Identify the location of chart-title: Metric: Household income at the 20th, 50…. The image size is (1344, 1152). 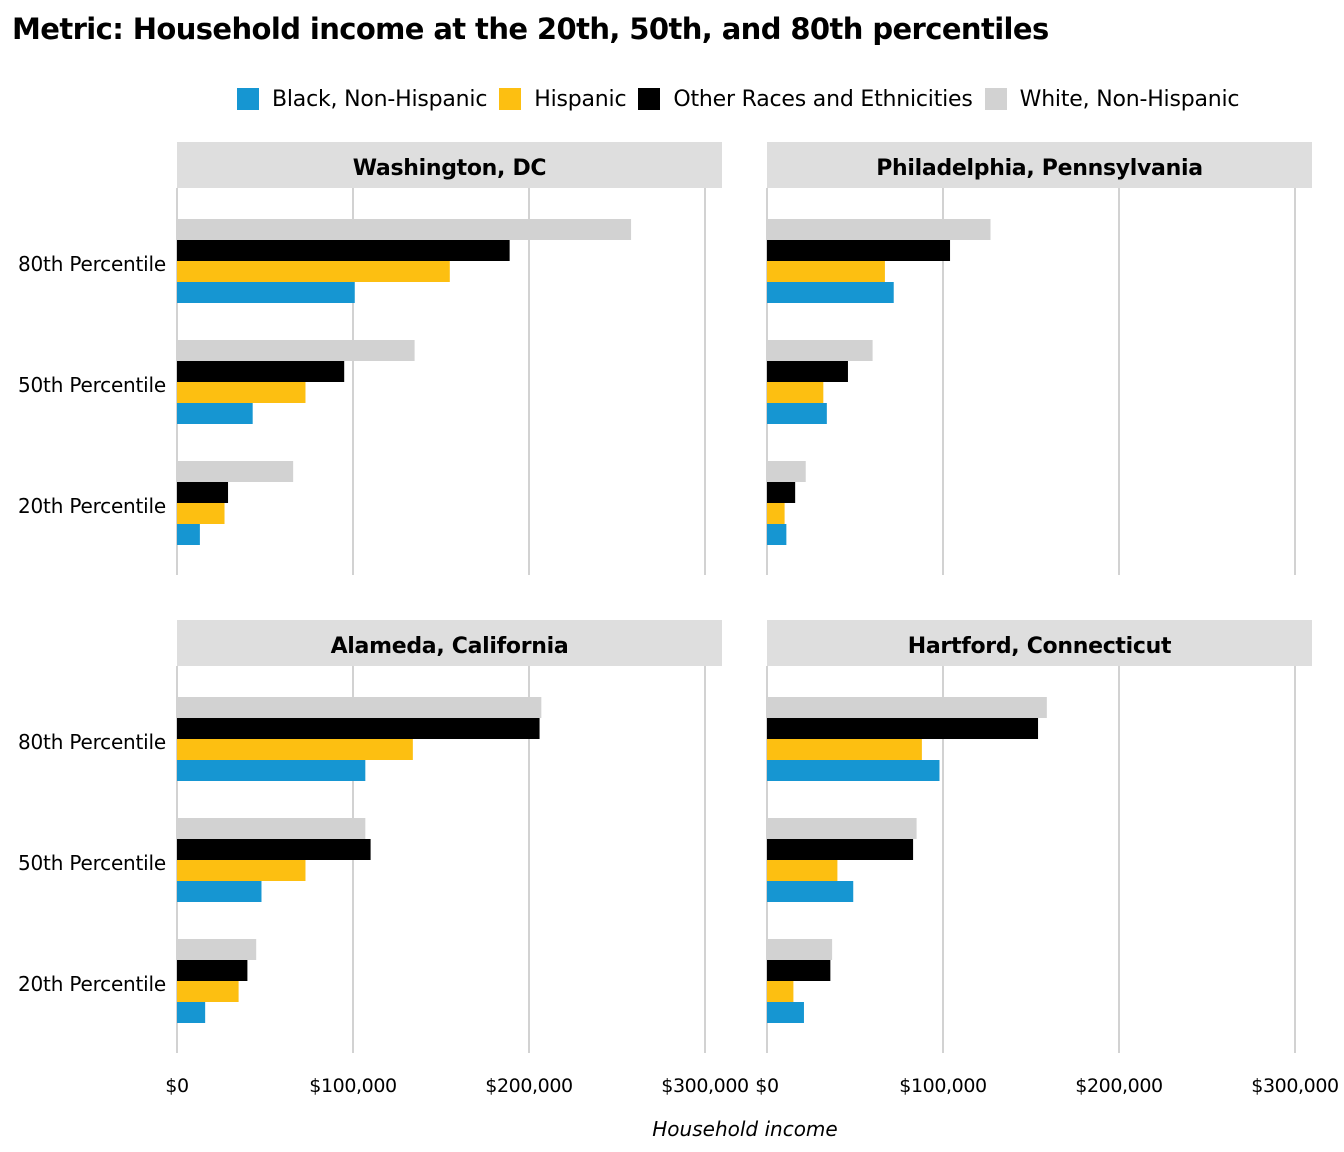
(530, 29).